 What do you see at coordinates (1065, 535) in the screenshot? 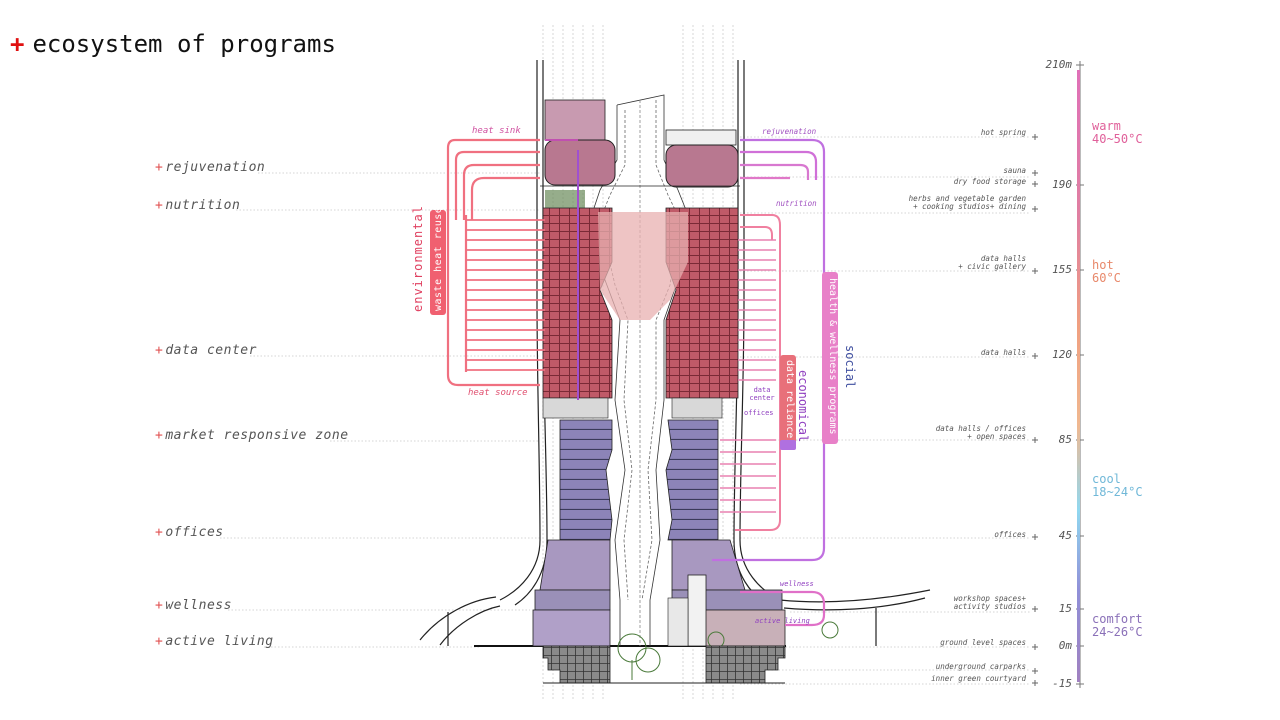
I see `level-45: 45` at bounding box center [1065, 535].